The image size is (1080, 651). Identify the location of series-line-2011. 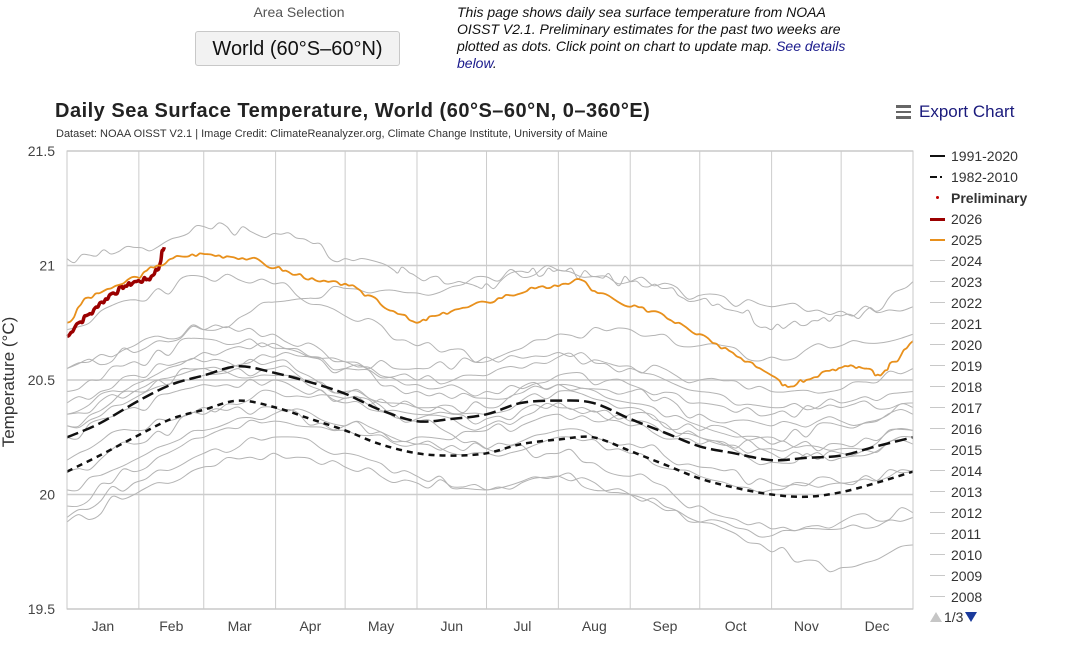
(490, 487).